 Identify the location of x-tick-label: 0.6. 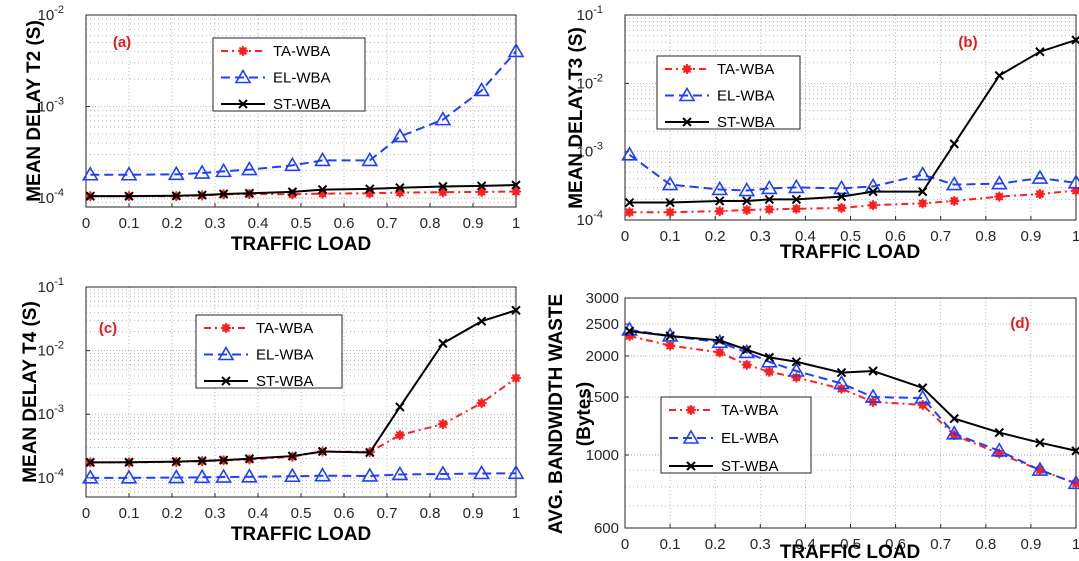
(895, 544).